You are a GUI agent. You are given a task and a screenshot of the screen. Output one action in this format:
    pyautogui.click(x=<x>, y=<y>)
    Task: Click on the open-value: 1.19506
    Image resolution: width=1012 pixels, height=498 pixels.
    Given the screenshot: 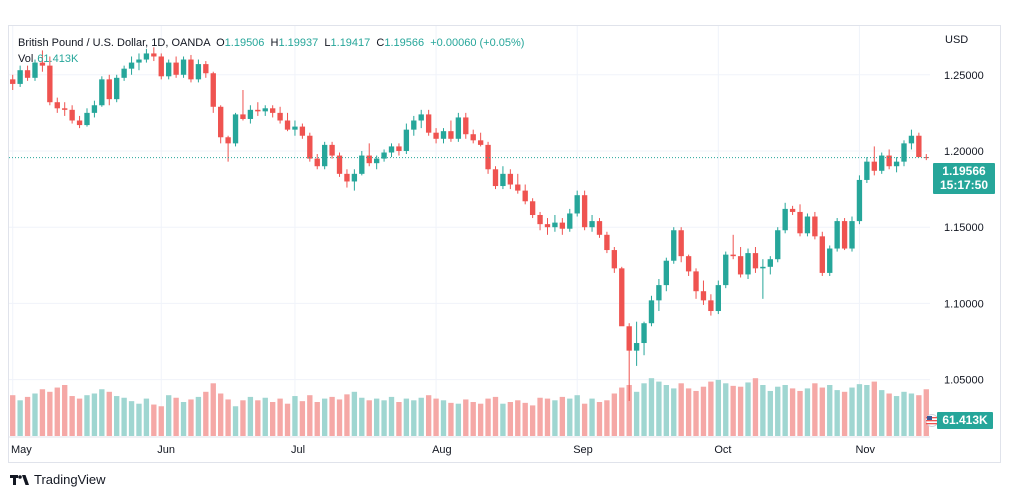 What is the action you would take?
    pyautogui.click(x=244, y=43)
    